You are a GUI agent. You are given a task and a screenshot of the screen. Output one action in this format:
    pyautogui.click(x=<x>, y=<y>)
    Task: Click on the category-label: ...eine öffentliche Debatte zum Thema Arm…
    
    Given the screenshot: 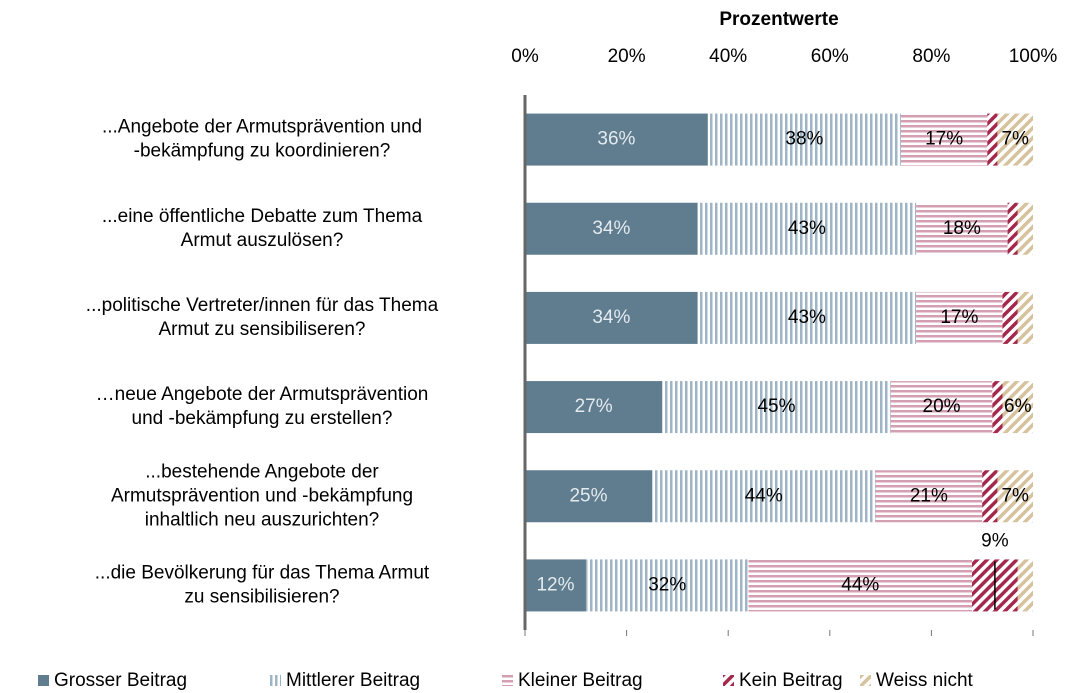 What is the action you would take?
    pyautogui.click(x=262, y=228)
    